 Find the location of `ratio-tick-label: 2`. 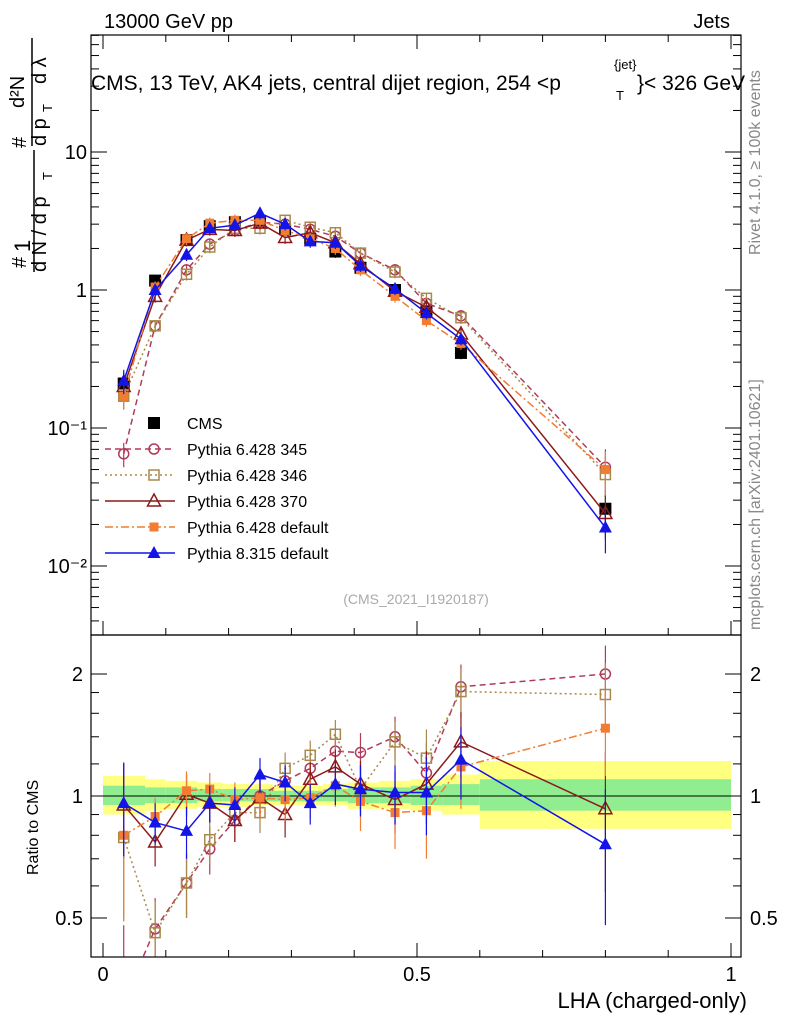

ratio-tick-label: 2 is located at coordinates (77, 675).